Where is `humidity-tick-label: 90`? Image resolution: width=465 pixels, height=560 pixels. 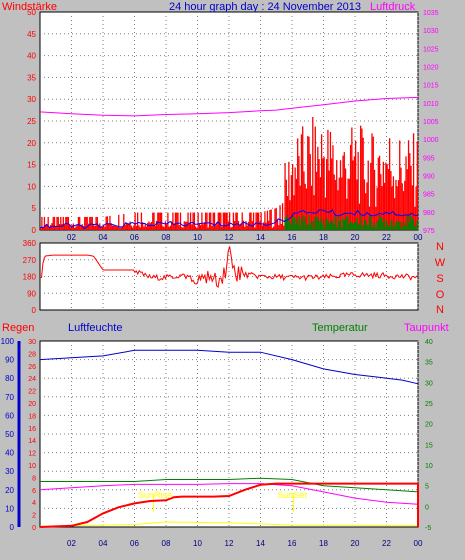
humidity-tick-label: 90 is located at coordinates (9, 360).